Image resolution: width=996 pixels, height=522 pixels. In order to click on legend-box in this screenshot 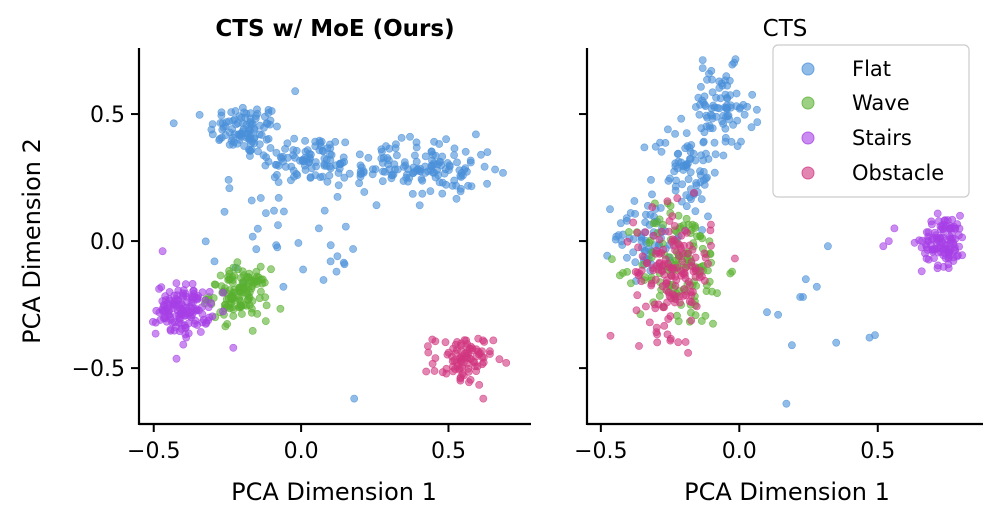, I will do `click(871, 121)`.